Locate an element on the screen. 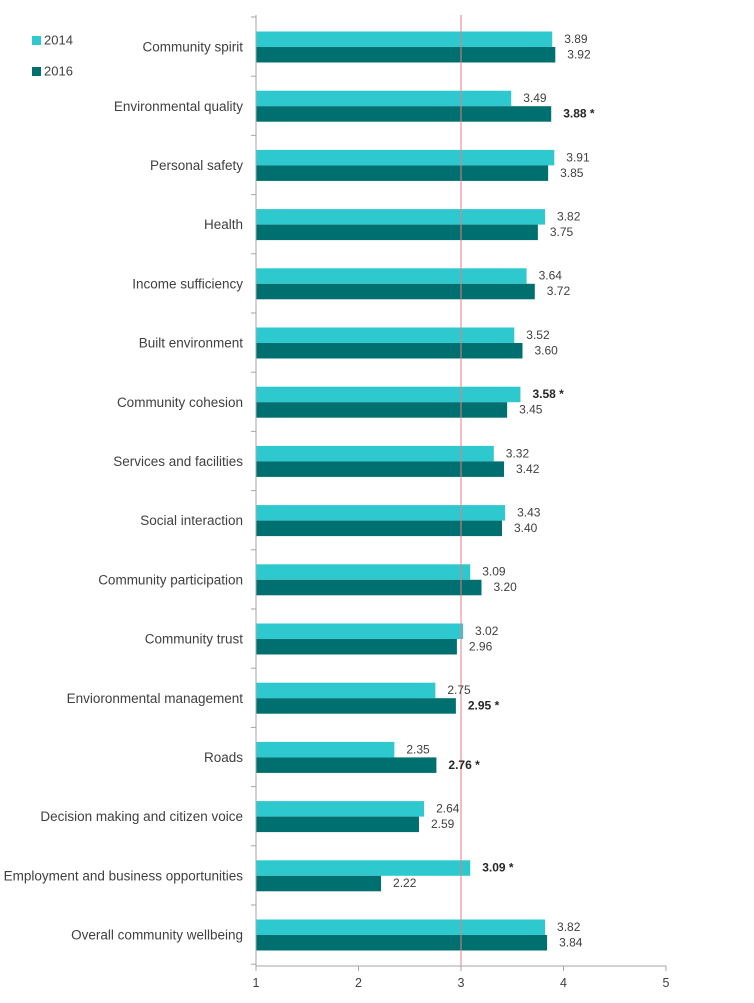  data-label-2014: 2.35 is located at coordinates (418, 749).